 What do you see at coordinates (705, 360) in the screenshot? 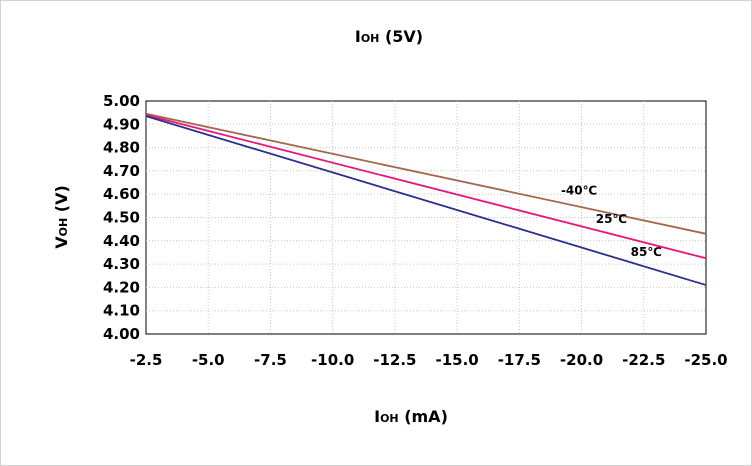
I see `x-tick-label: -25.0` at bounding box center [705, 360].